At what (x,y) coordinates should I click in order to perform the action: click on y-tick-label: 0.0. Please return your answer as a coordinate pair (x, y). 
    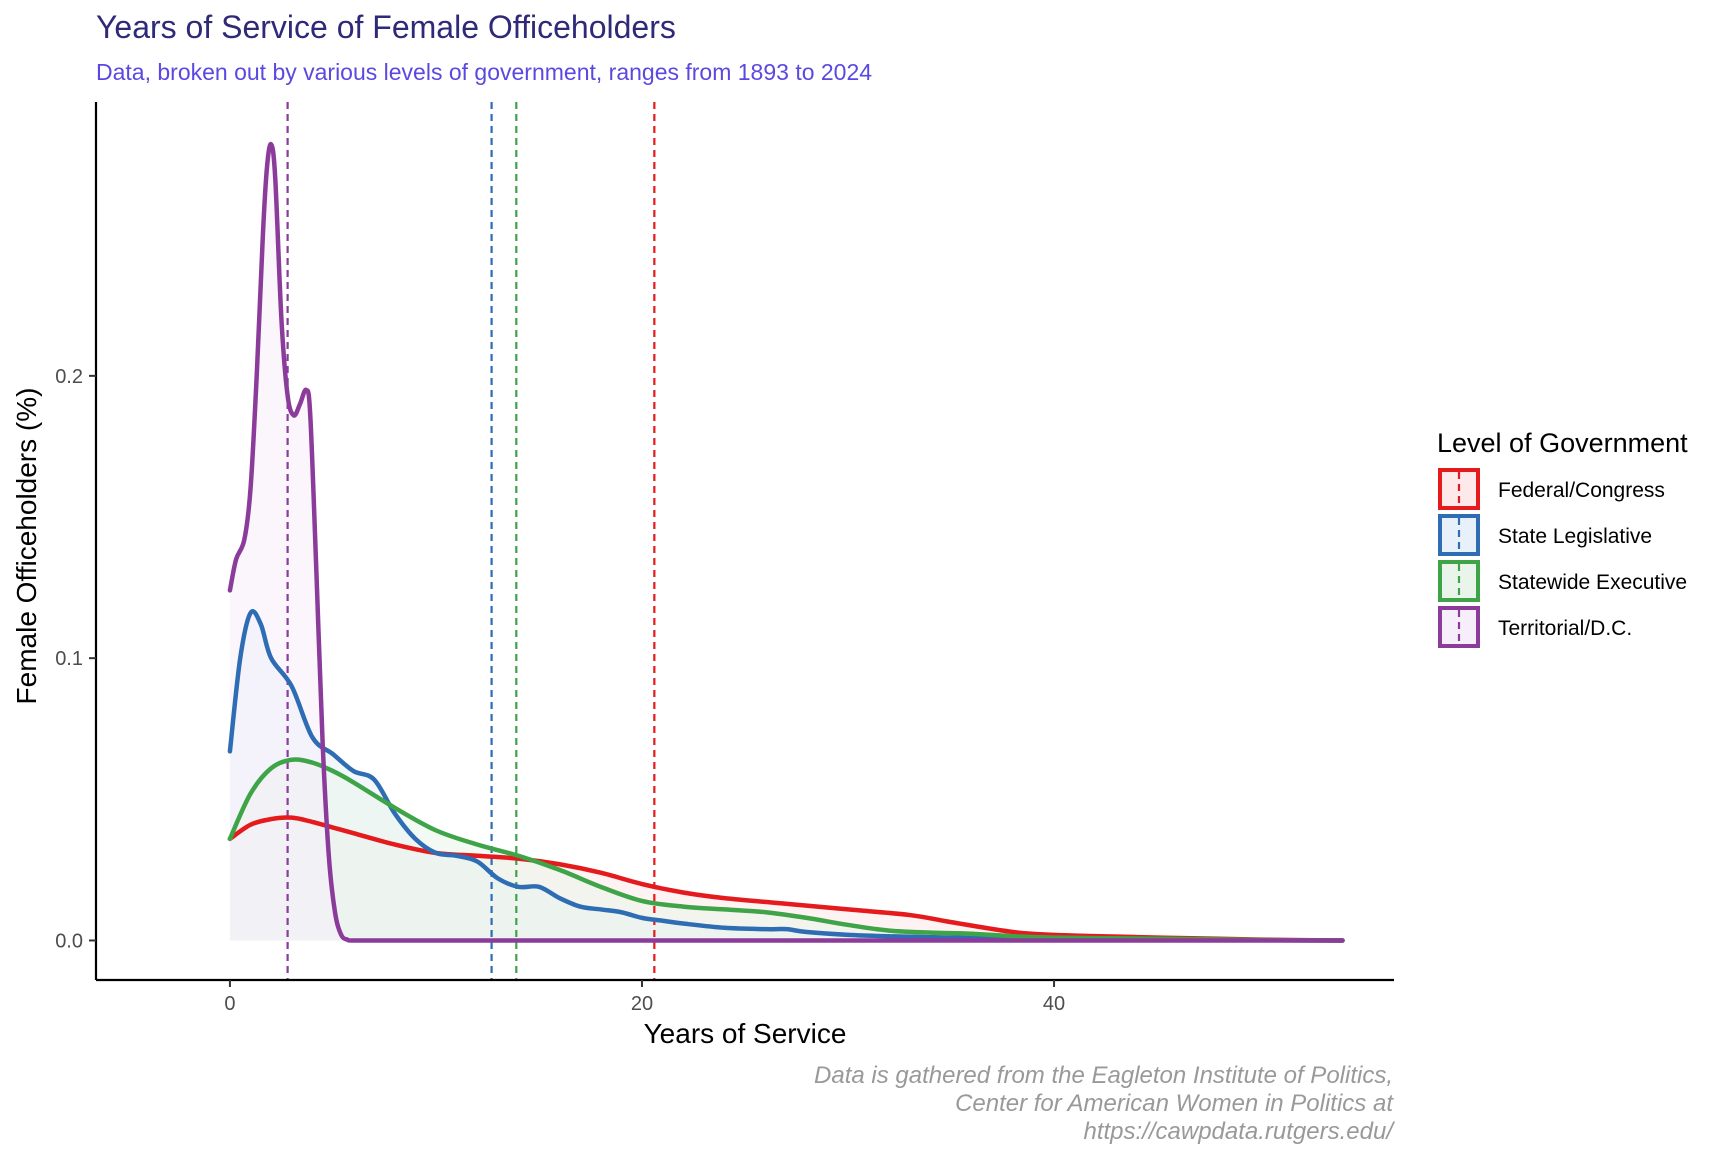
    Looking at the image, I should click on (69, 941).